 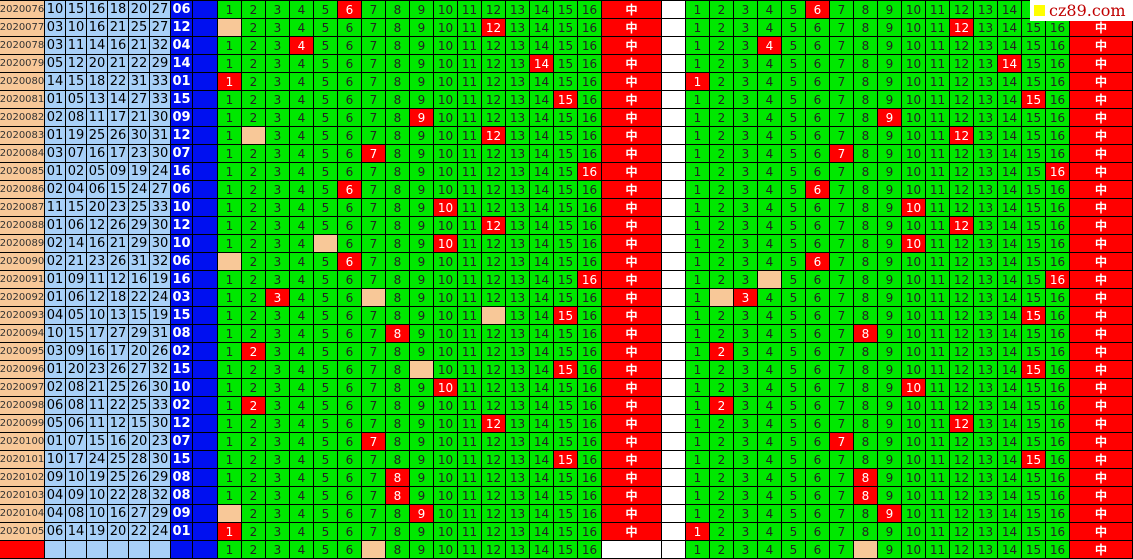 What do you see at coordinates (76, 261) in the screenshot?
I see `drawn-number: 21` at bounding box center [76, 261].